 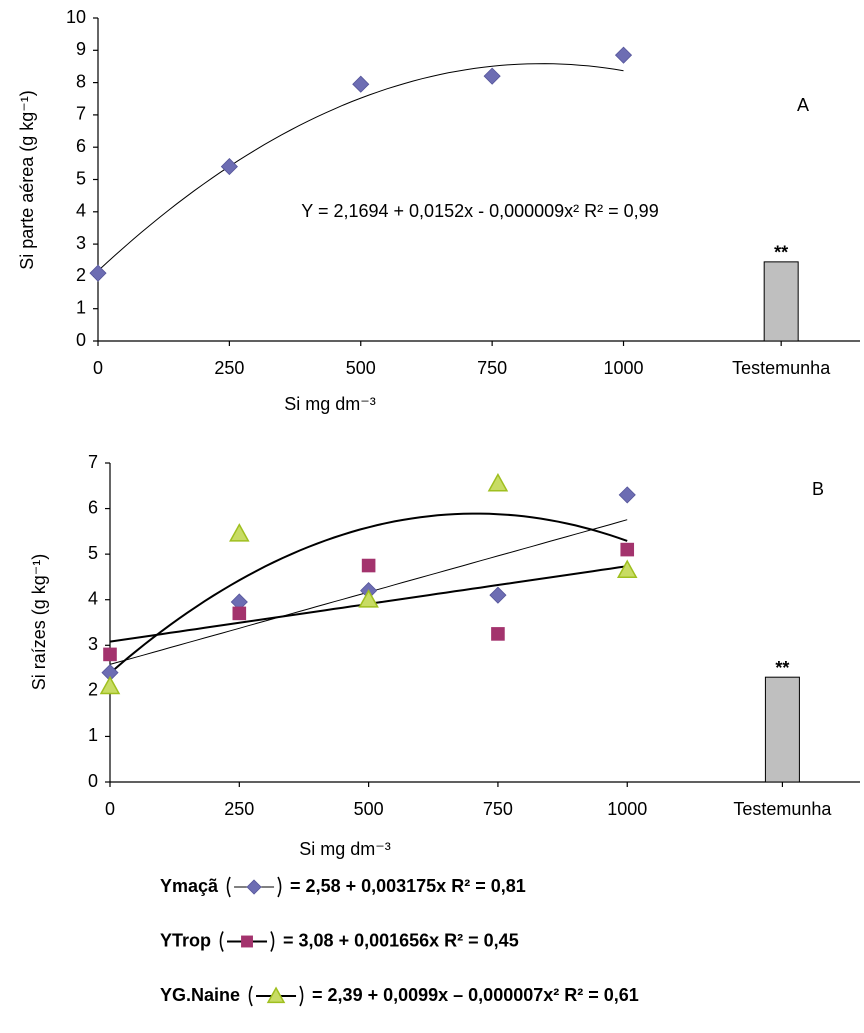 I want to click on y-axis-title: Si raízes (g kg⁻¹), so click(x=39, y=622).